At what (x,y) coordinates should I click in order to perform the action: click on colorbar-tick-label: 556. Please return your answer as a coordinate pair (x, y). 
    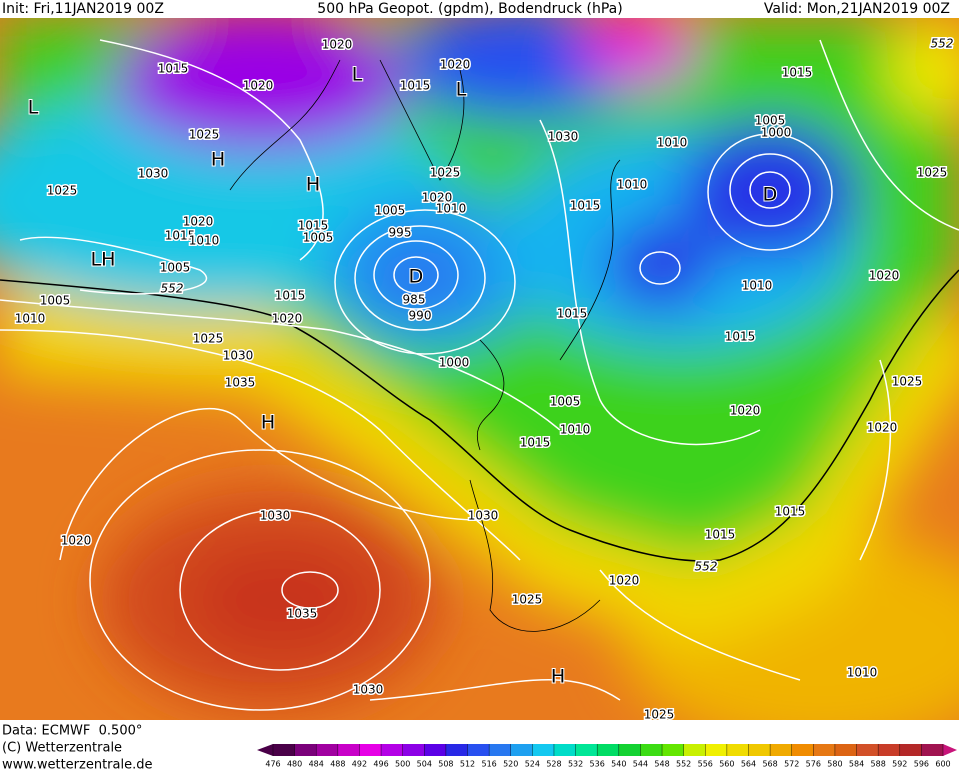
    Looking at the image, I should click on (705, 764).